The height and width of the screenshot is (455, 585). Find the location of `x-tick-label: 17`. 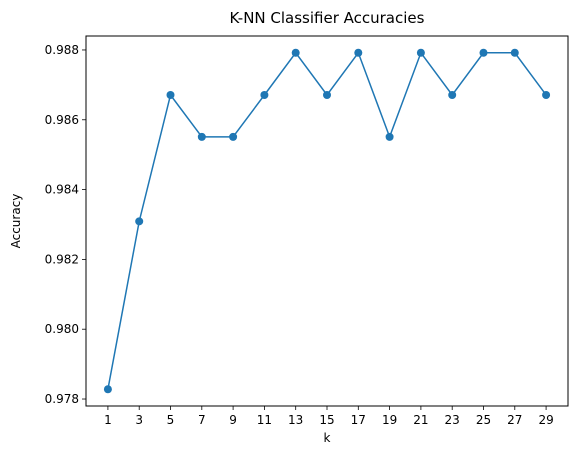

x-tick-label: 17 is located at coordinates (358, 420).